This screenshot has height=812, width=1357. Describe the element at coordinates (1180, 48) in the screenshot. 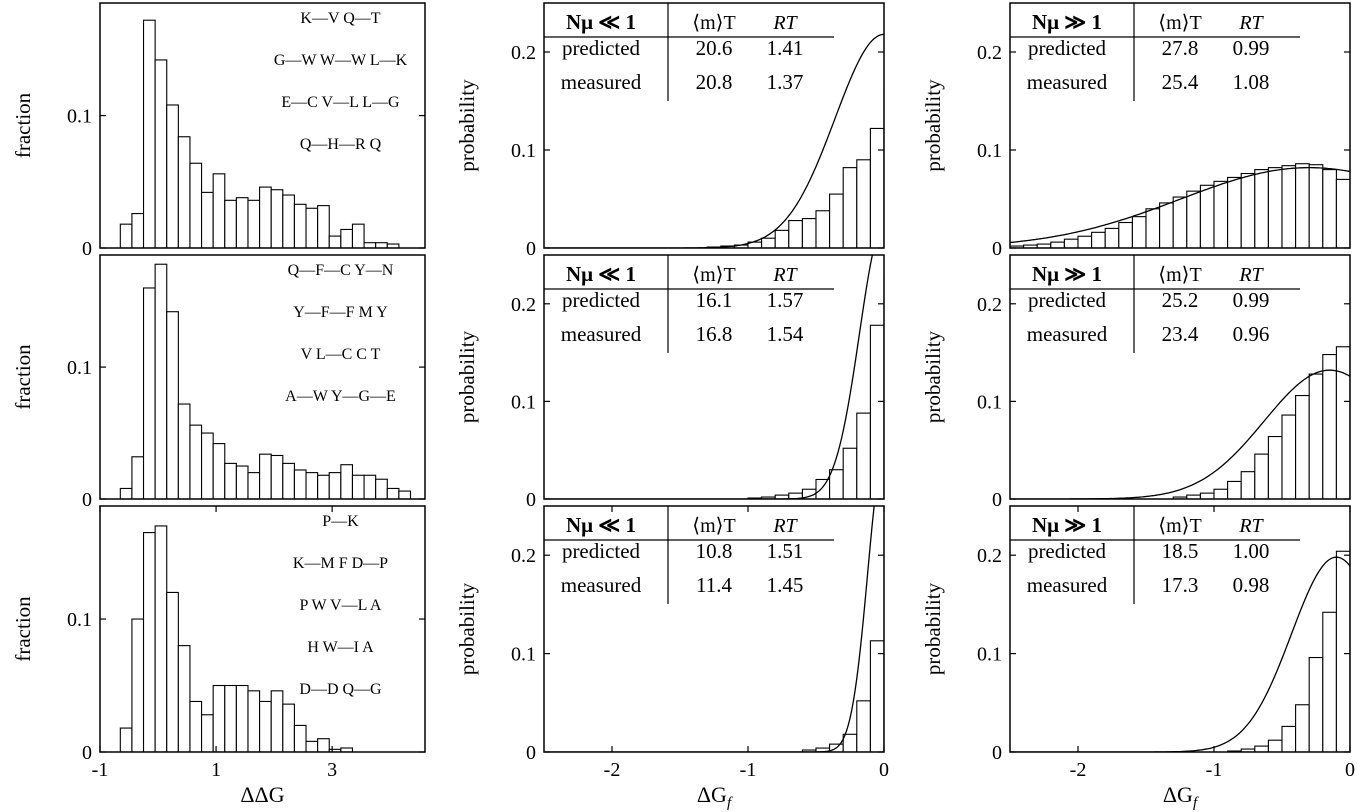

I see `table-mean-predicted: 27.8` at that location.